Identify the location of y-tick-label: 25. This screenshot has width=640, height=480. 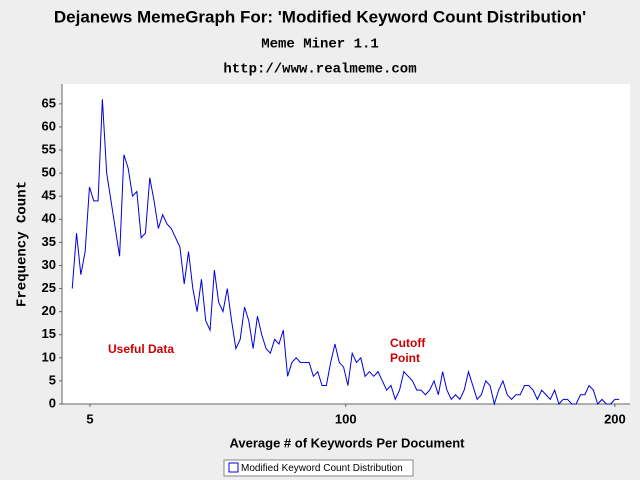
(49, 287).